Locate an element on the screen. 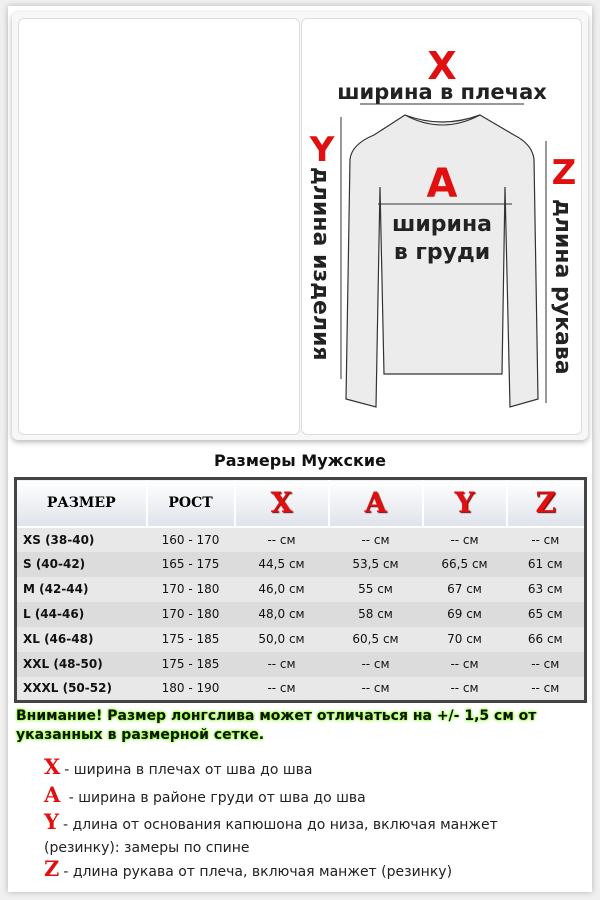 The height and width of the screenshot is (900, 600). a-label-2: в груди is located at coordinates (442, 252).